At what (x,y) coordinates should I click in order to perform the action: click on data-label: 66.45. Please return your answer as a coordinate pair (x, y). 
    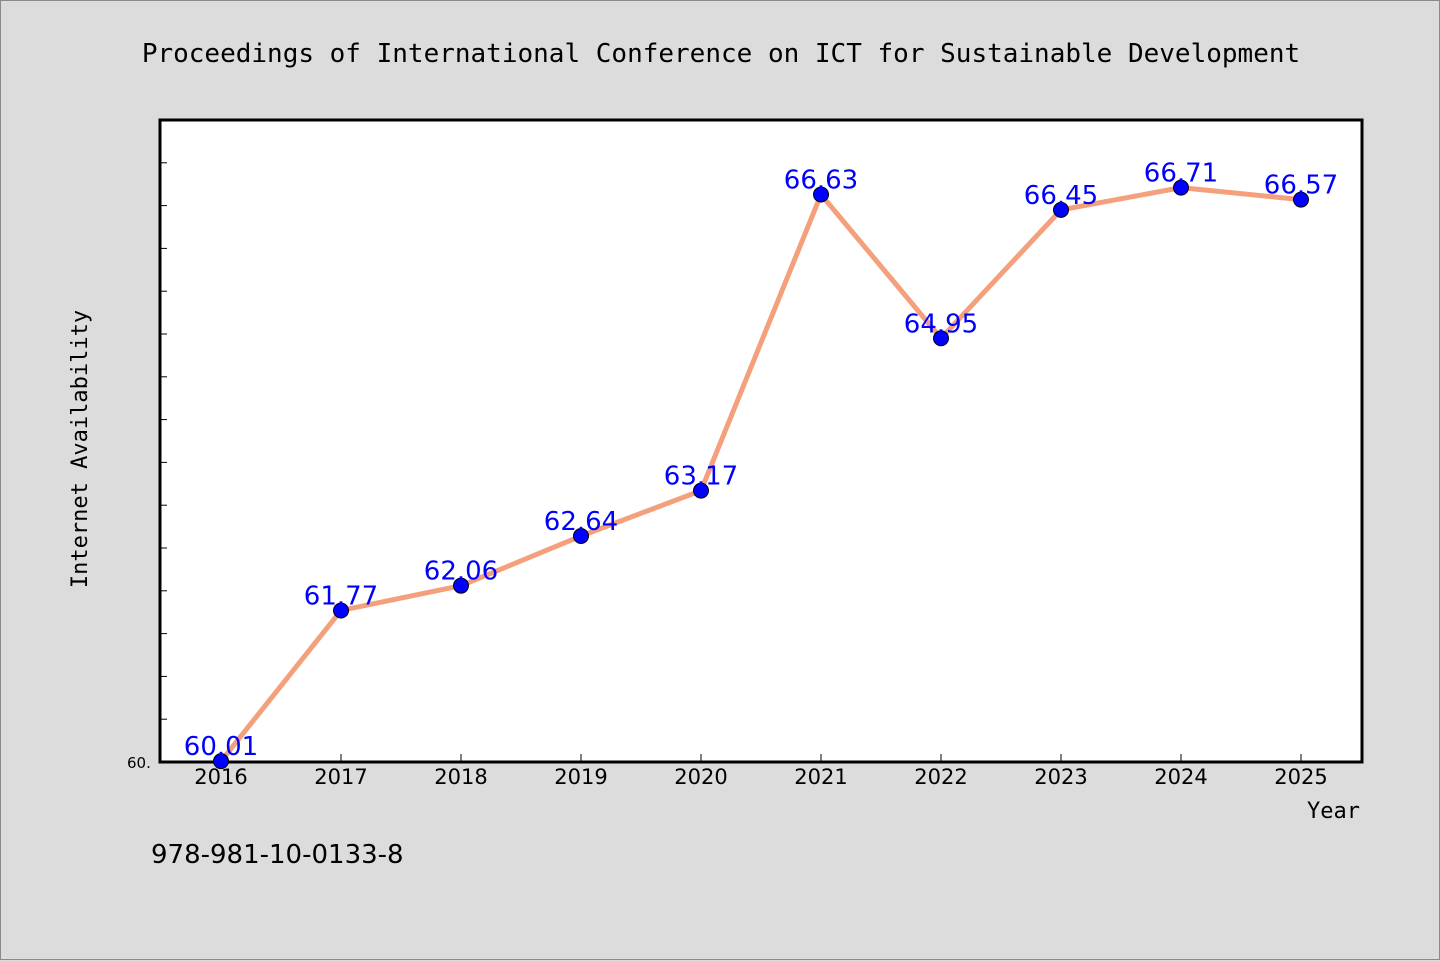
    Looking at the image, I should click on (1061, 196).